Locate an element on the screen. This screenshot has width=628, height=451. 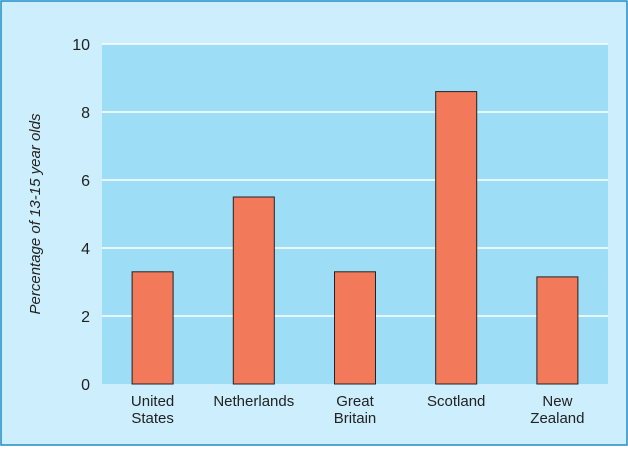
x-tick-label: Scotland is located at coordinates (456, 401).